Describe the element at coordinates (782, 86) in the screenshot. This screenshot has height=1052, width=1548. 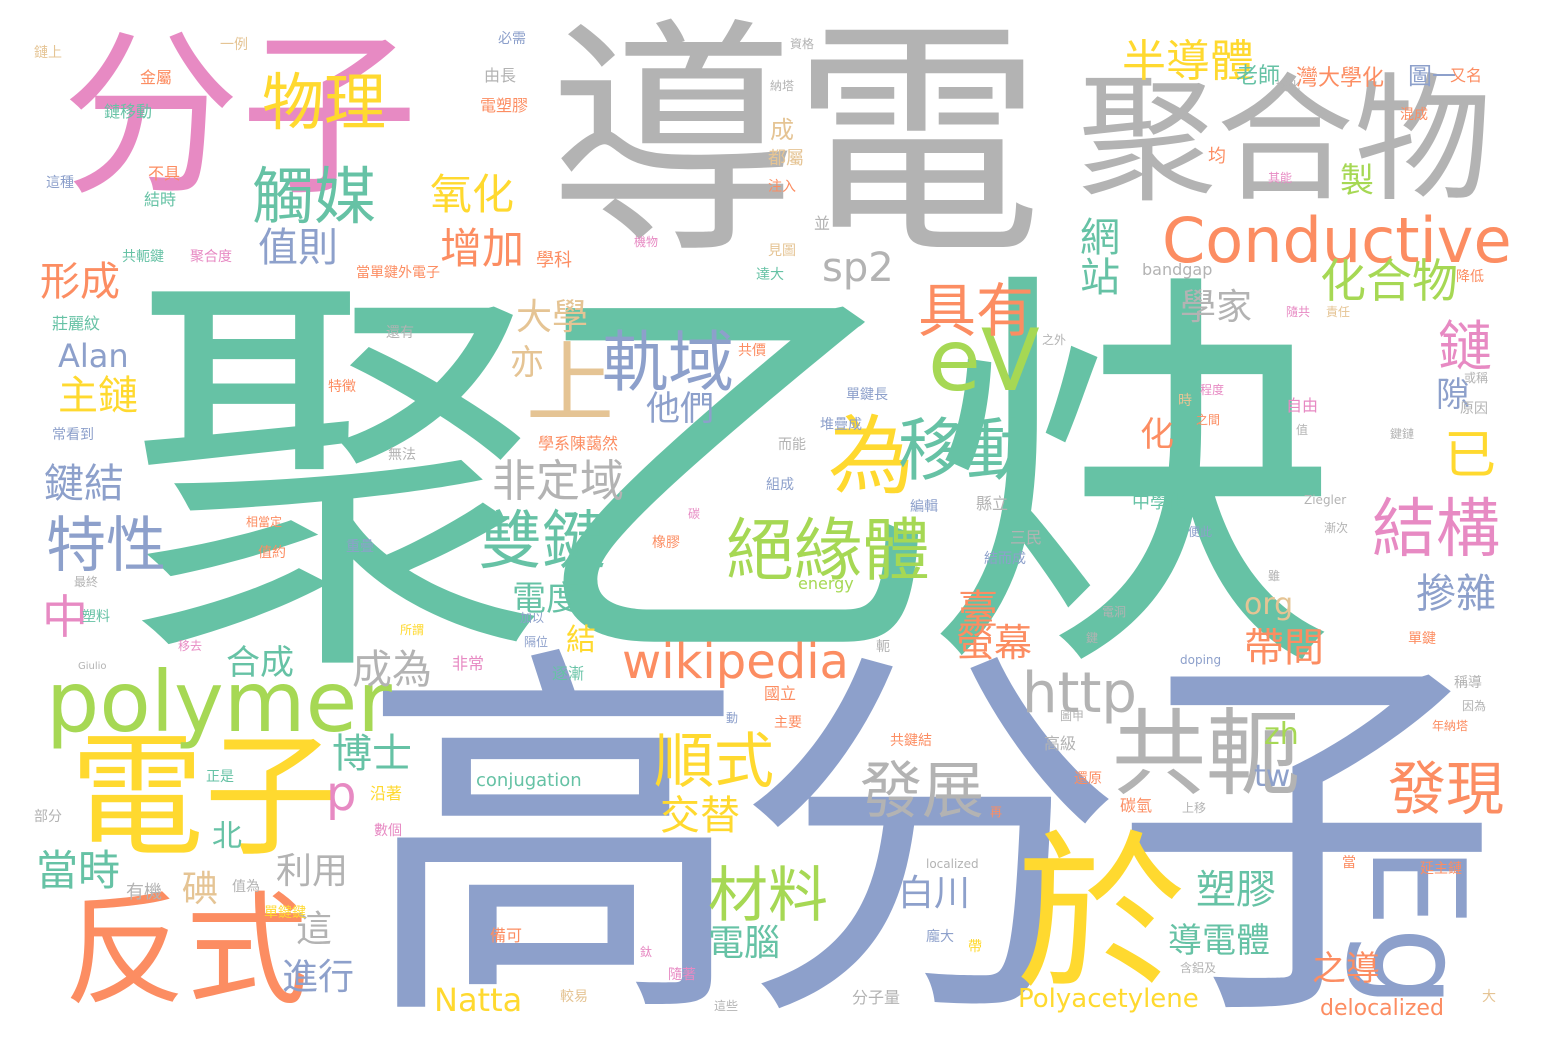
I see `word: 納塔` at that location.